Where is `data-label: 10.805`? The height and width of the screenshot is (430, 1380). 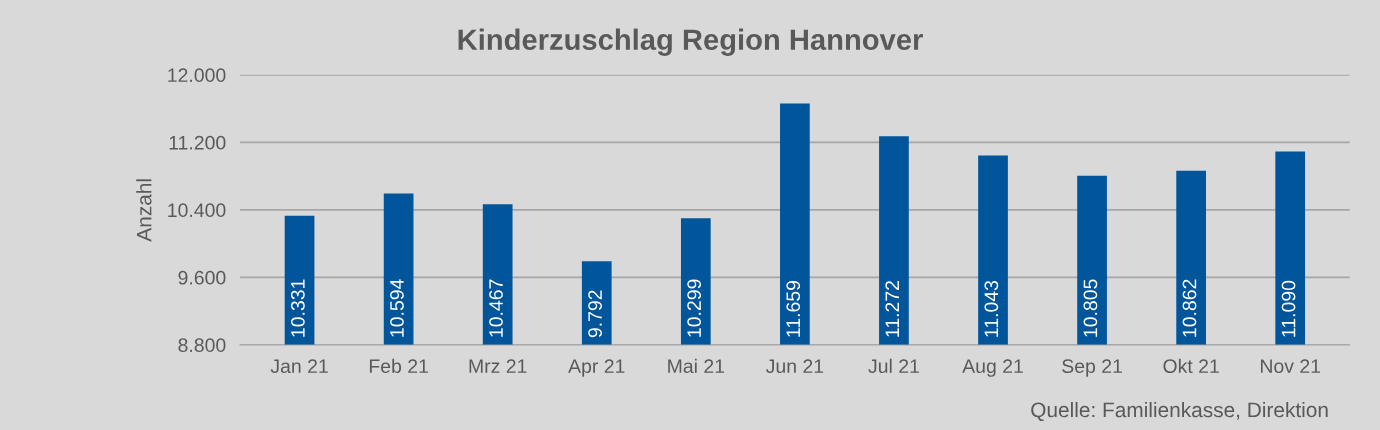 data-label: 10.805 is located at coordinates (1090, 308).